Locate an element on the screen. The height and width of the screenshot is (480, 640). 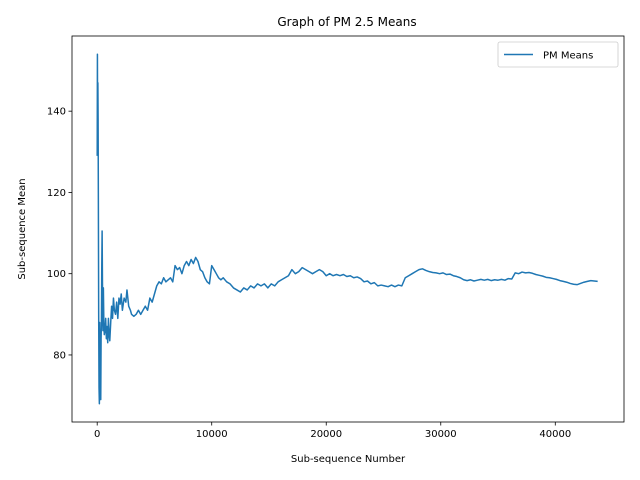
y-tick-label: 100 is located at coordinates (56, 274).